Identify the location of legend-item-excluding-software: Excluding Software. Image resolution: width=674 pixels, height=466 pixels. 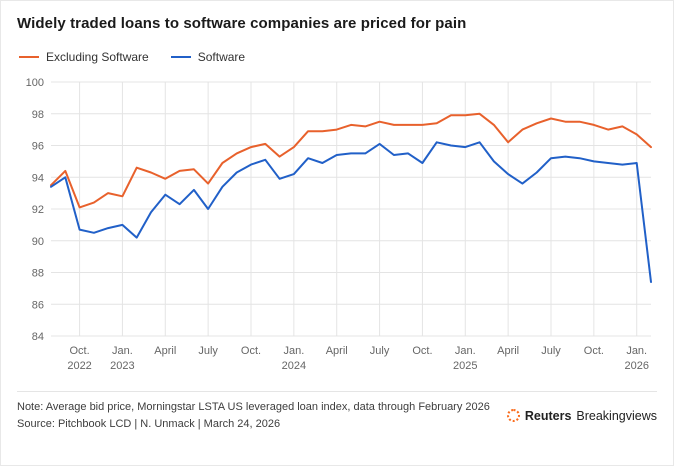
(84, 57).